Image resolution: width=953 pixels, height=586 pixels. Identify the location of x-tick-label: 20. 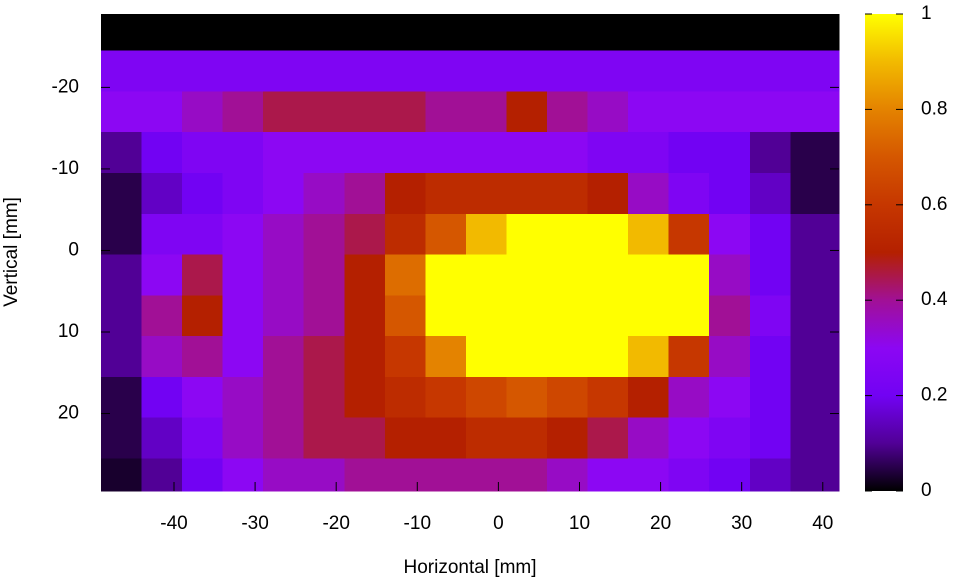
(660, 523).